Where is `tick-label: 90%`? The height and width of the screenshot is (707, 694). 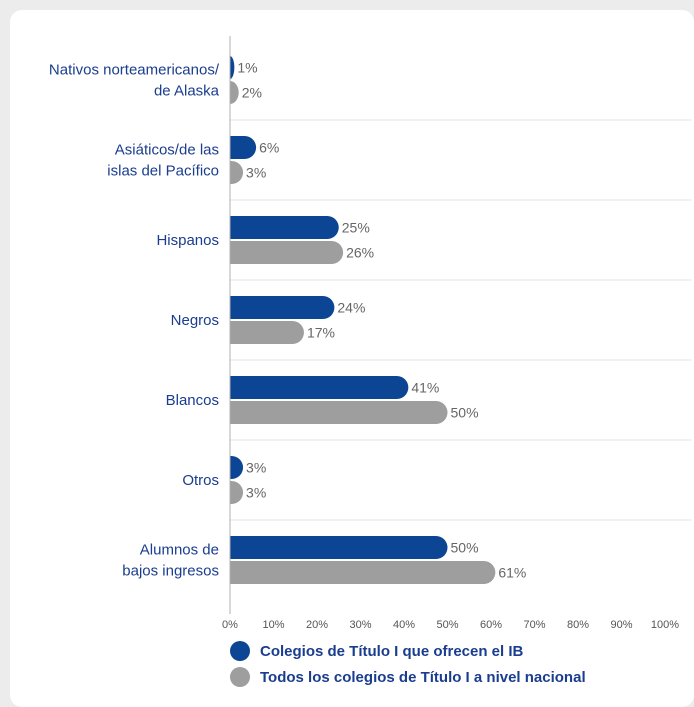 tick-label: 90% is located at coordinates (621, 625).